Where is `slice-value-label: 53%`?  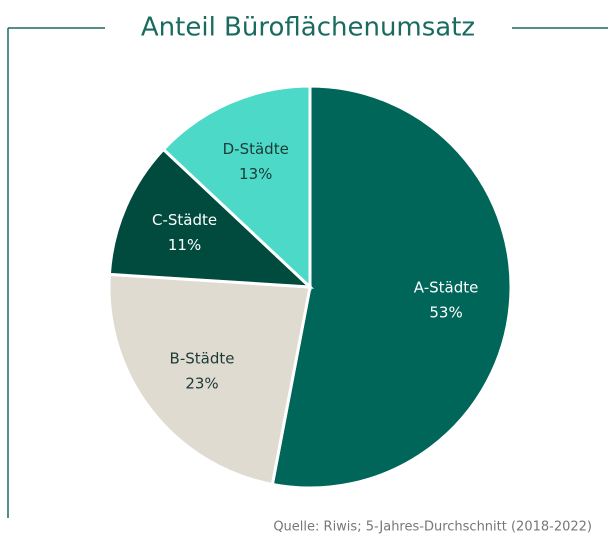 slice-value-label: 53% is located at coordinates (445, 312).